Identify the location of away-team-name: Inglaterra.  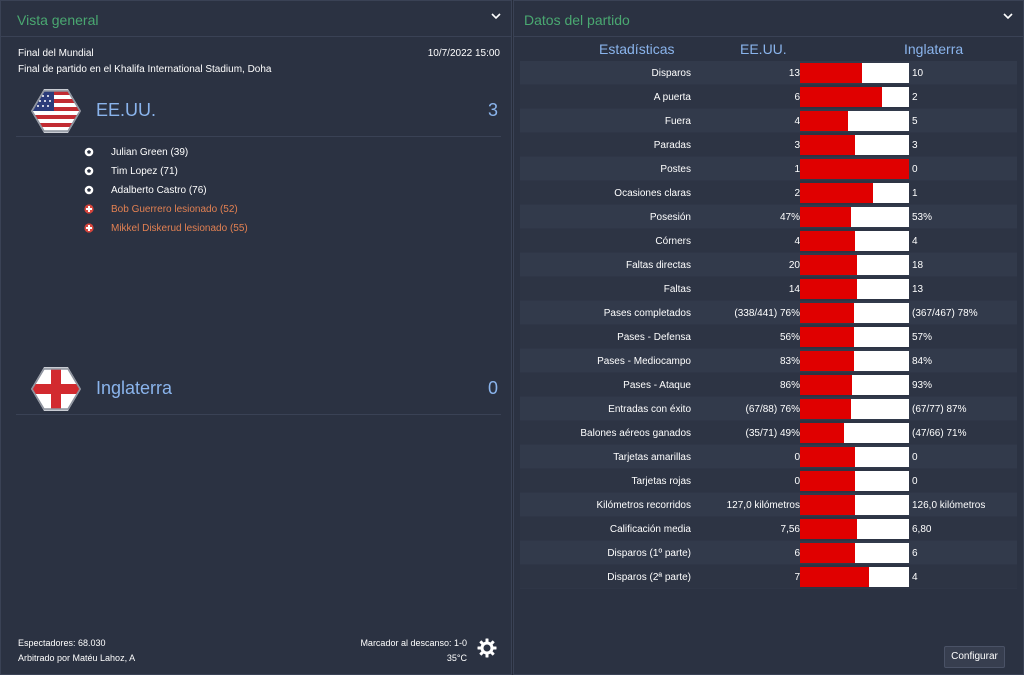
(134, 388).